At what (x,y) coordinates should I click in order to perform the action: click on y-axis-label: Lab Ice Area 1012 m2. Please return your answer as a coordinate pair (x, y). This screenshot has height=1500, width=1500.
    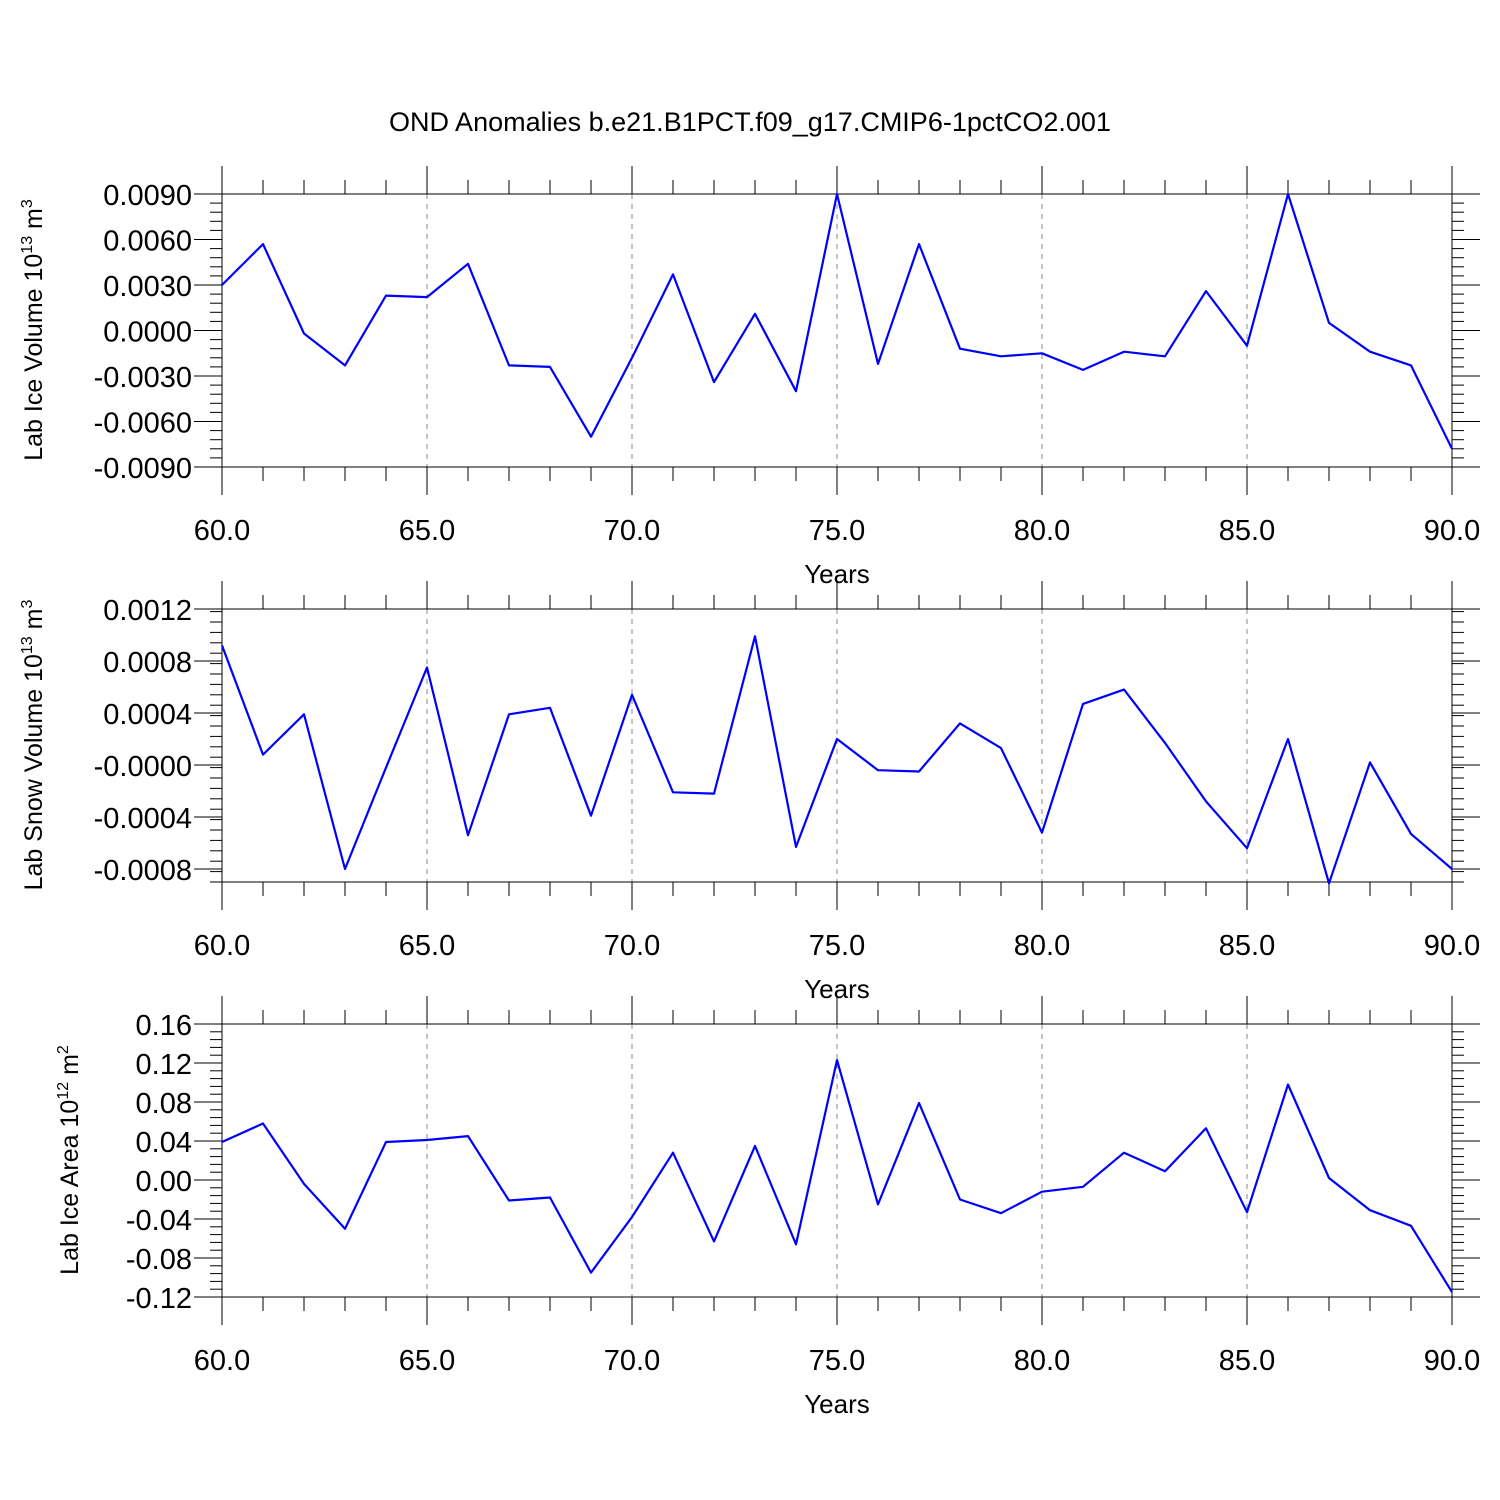
    Looking at the image, I should click on (69, 1160).